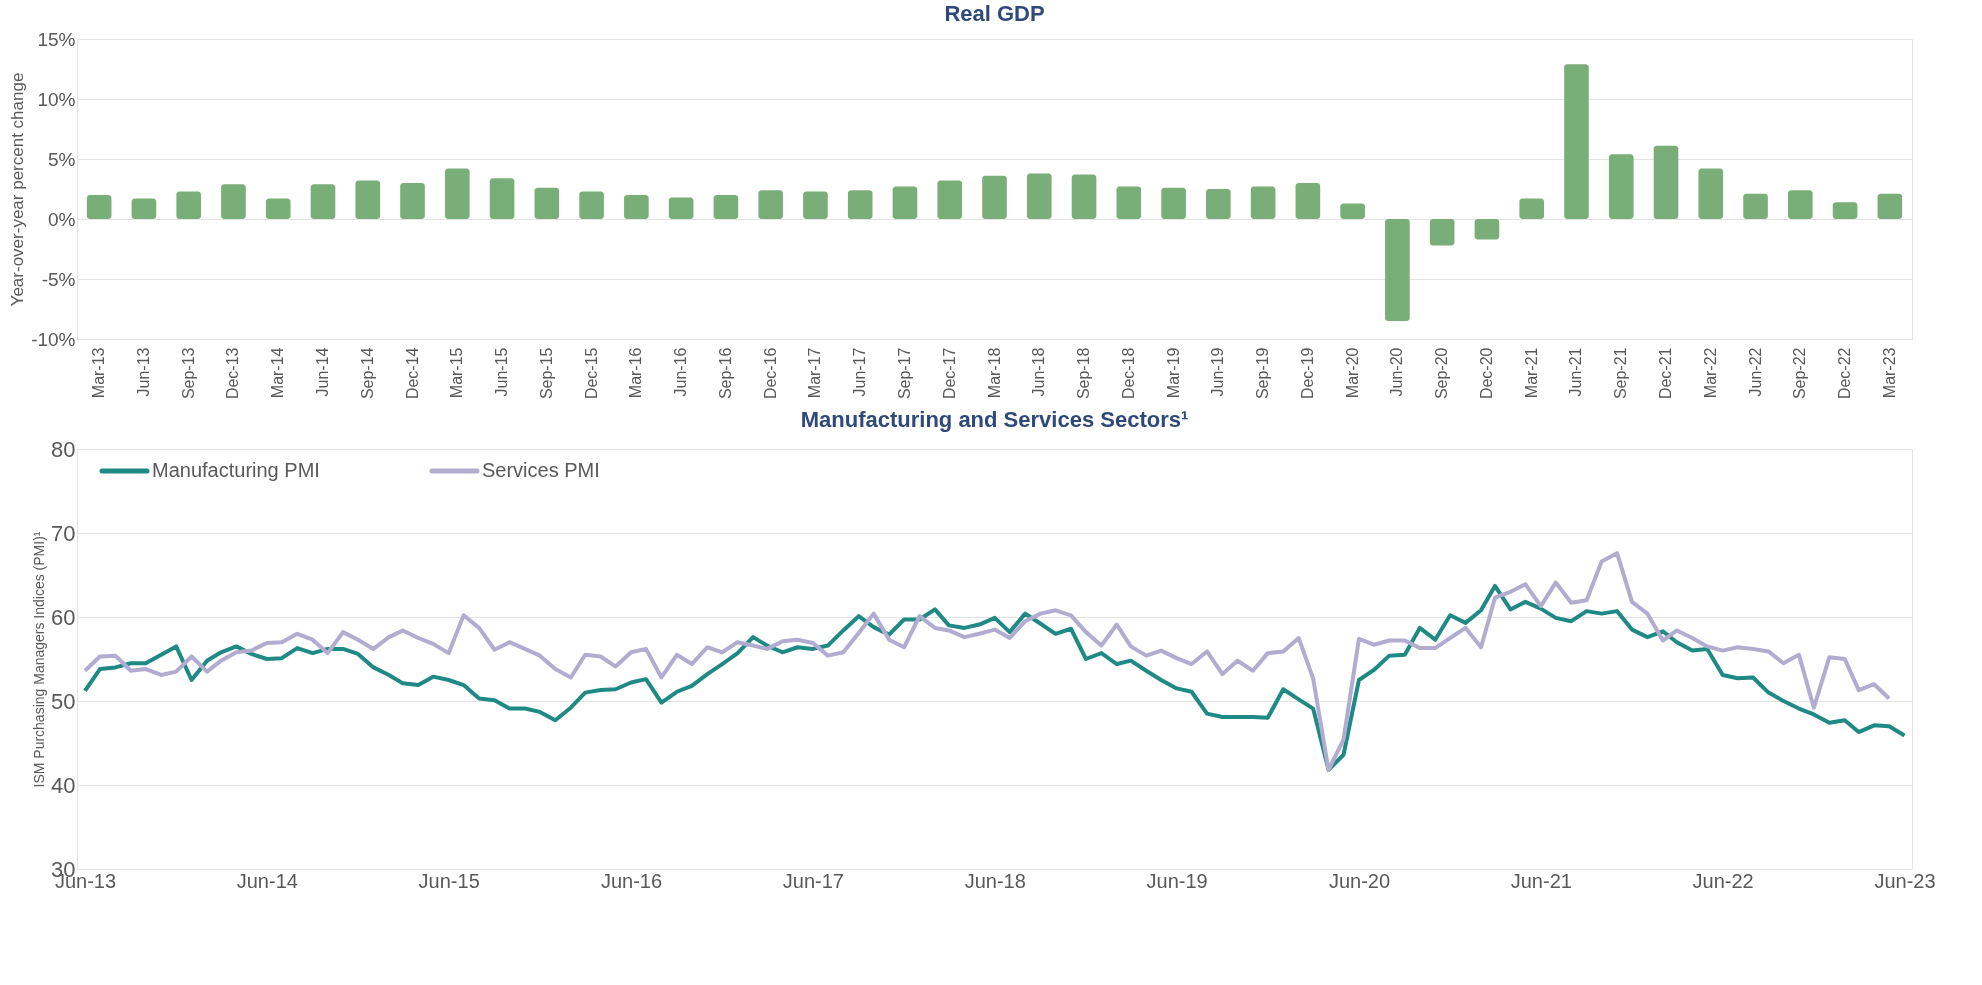 The width and height of the screenshot is (1982, 985). What do you see at coordinates (1531, 373) in the screenshot?
I see `x-tick-label: Mar-21` at bounding box center [1531, 373].